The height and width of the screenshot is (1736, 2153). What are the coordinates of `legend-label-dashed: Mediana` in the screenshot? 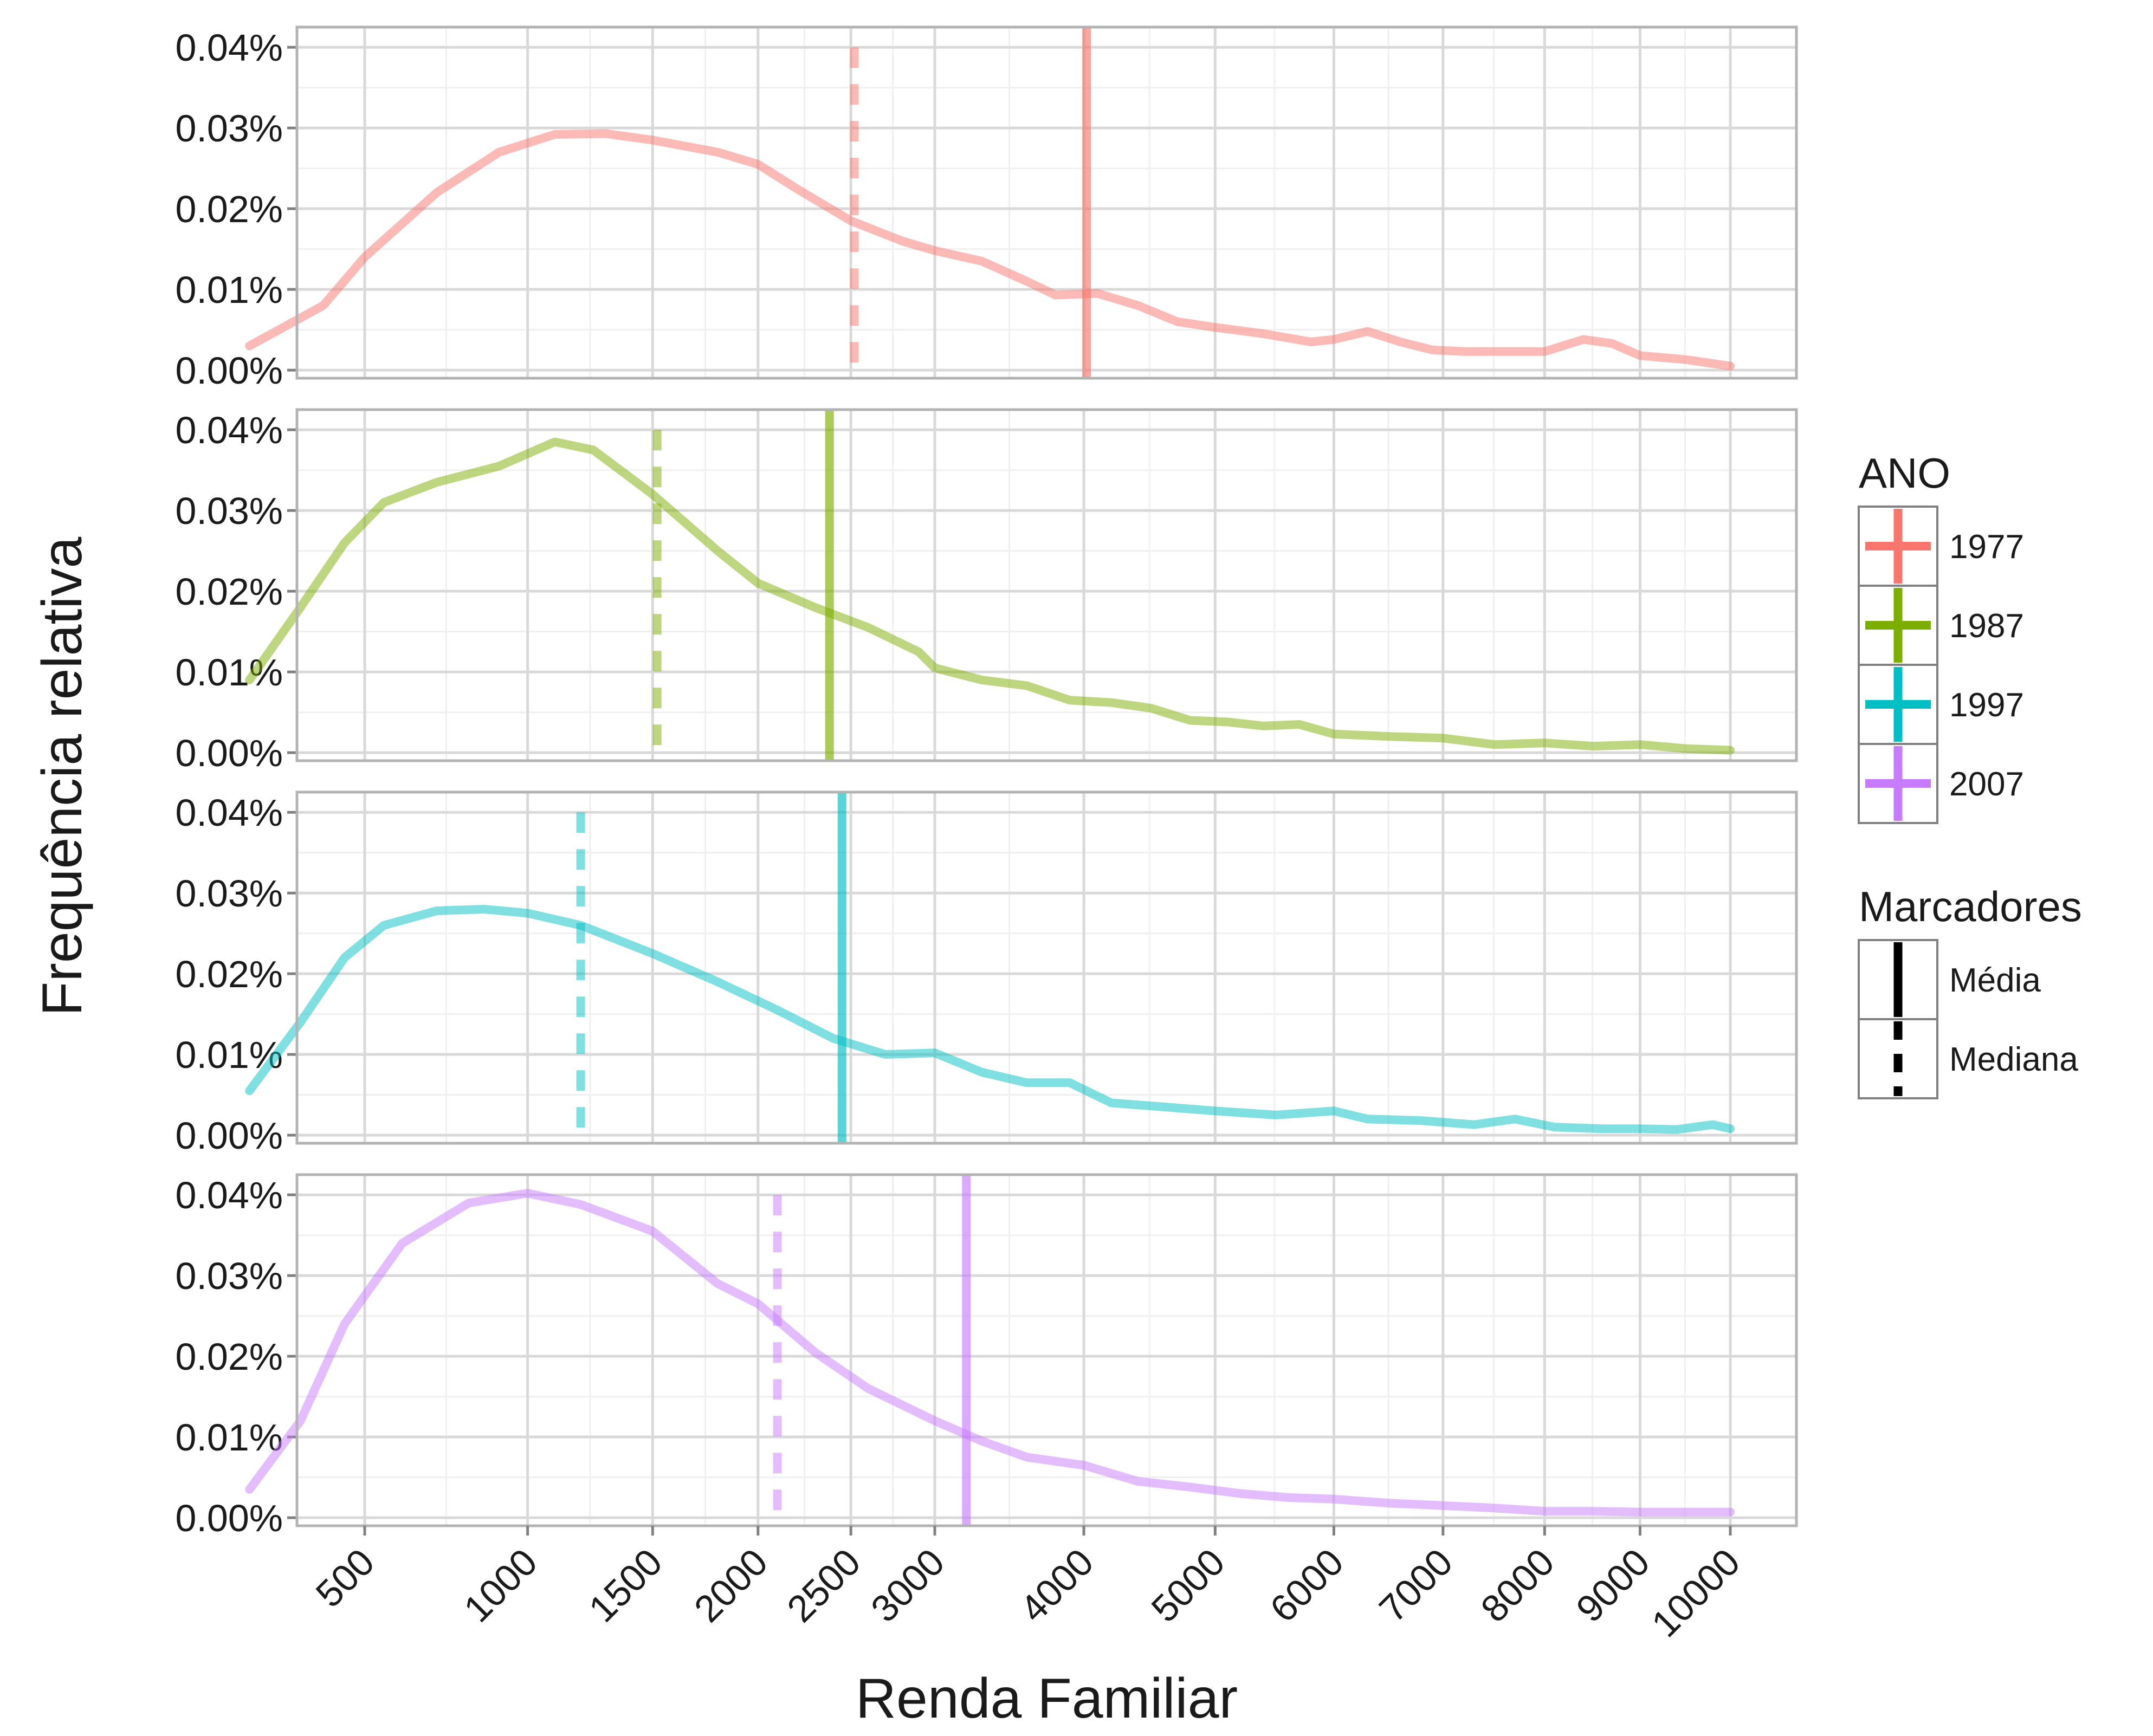 It's located at (2013, 1059).